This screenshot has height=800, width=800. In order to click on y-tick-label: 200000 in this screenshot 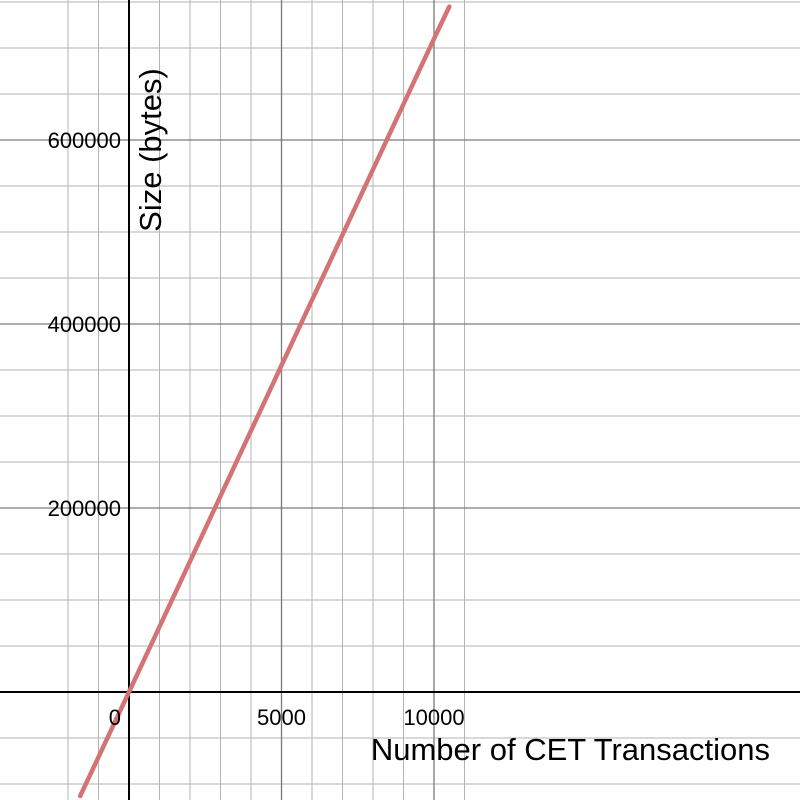, I will do `click(84, 508)`.